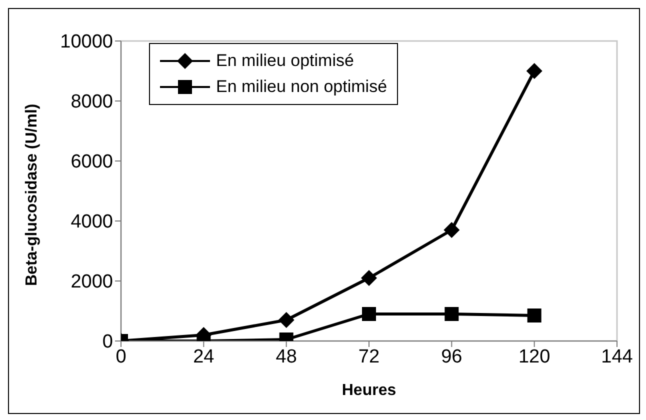  I want to click on y-tick-label: 10000, so click(86, 42).